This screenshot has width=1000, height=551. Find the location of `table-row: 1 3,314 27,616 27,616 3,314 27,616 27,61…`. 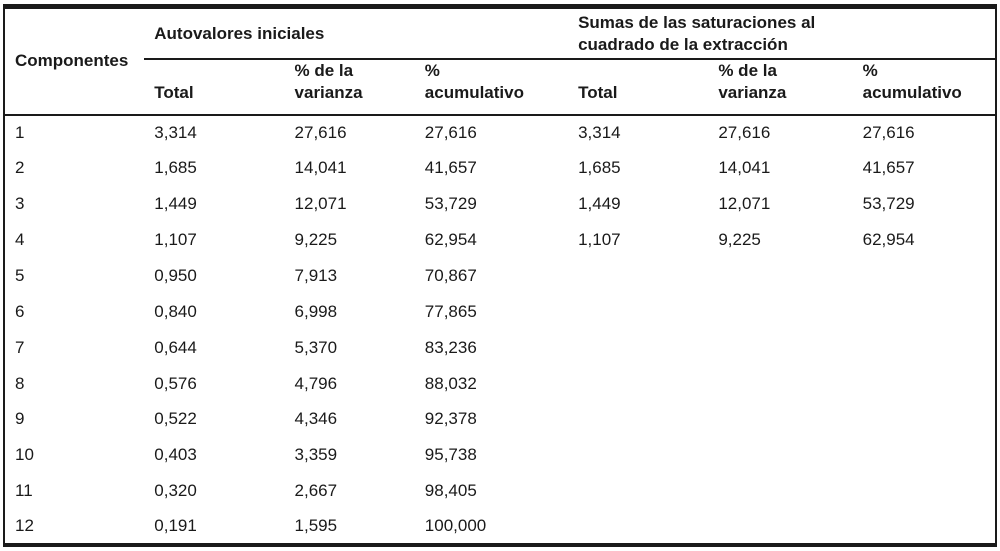

table-row: 1 3,314 27,616 27,616 3,314 27,616 27,61… is located at coordinates (500, 133).